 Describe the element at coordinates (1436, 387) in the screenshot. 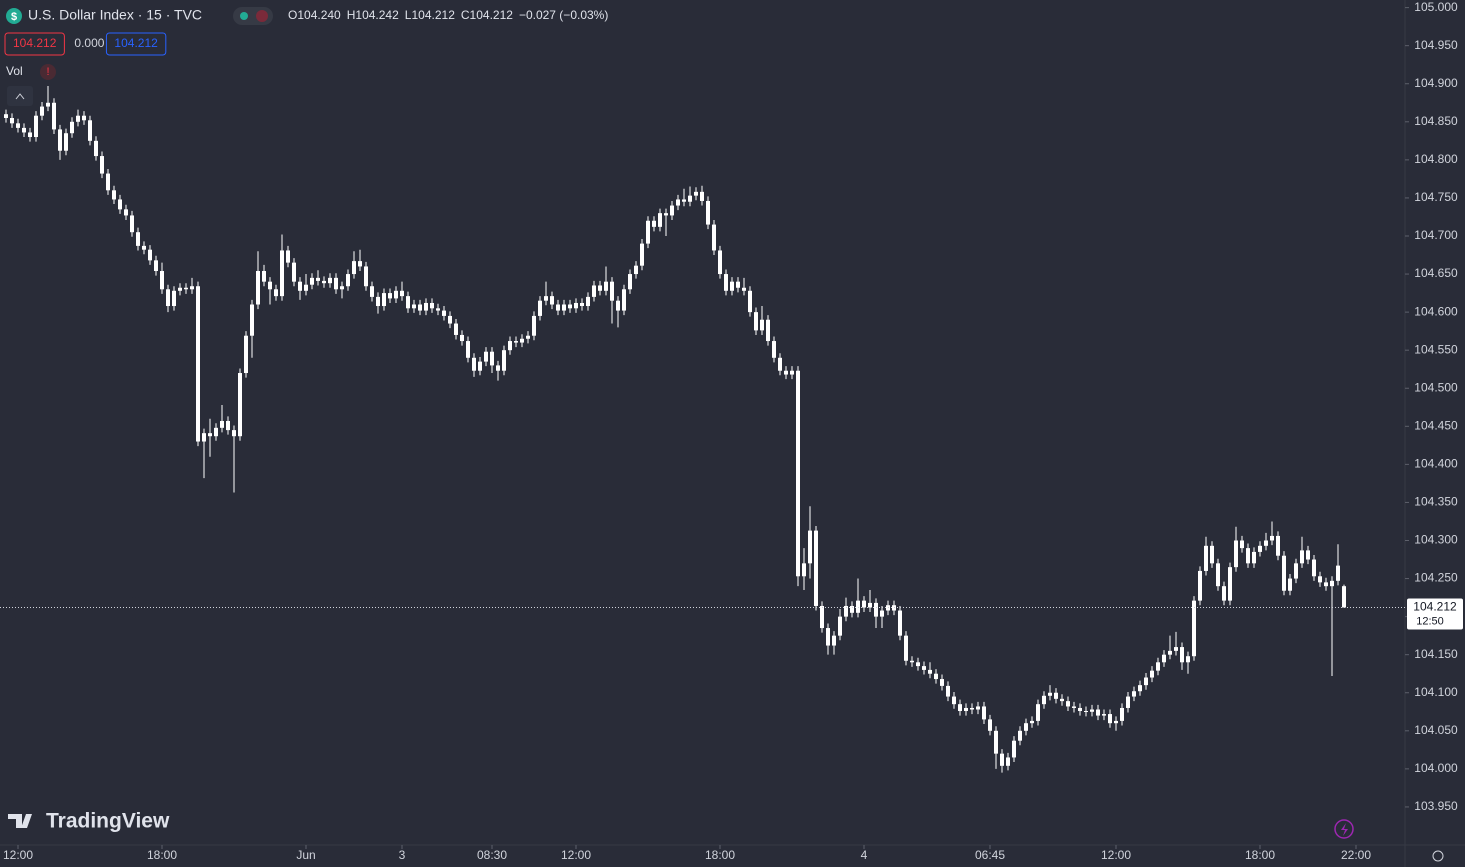

I see `y-tick-label: 104.500` at that location.